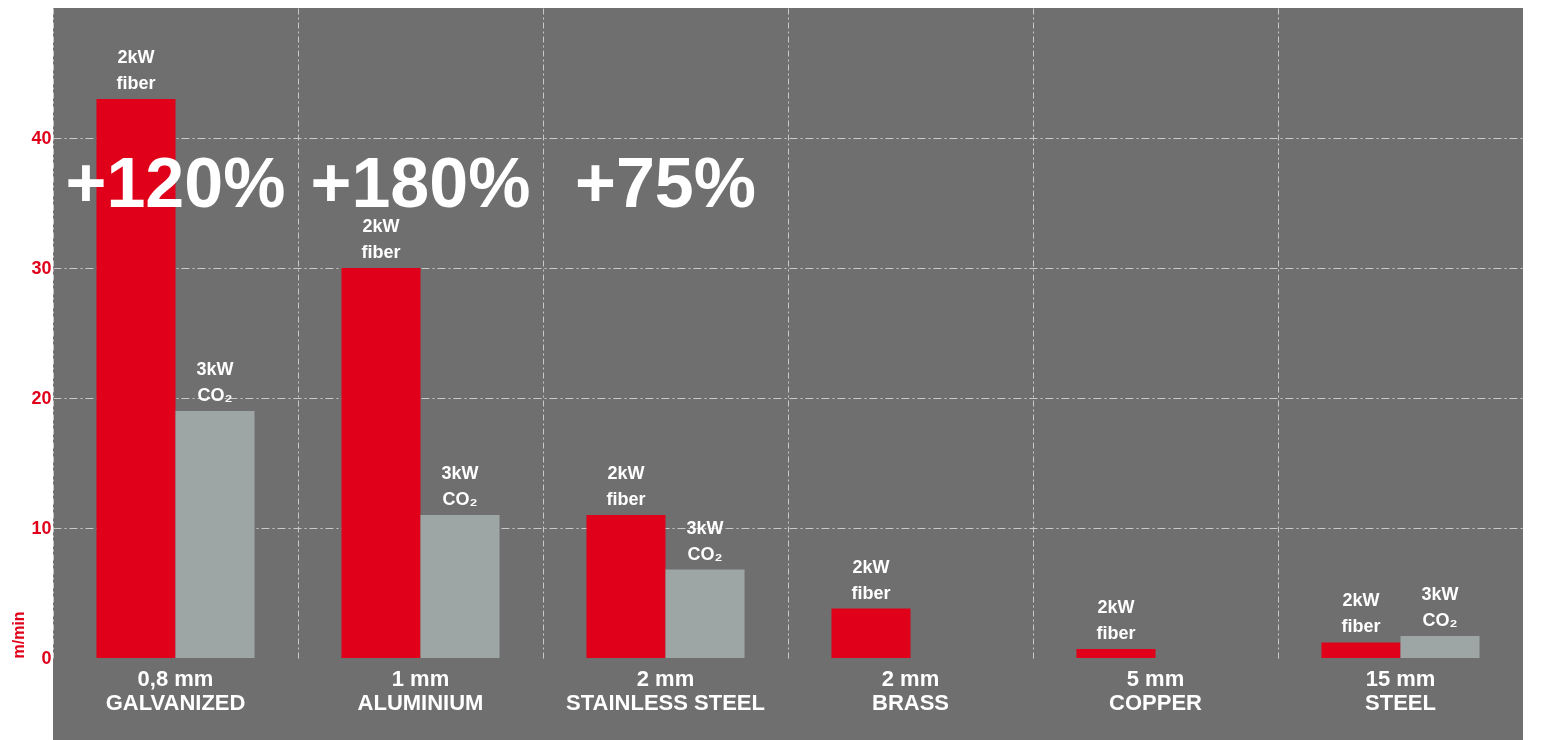 This screenshot has width=1553, height=740. What do you see at coordinates (41, 527) in the screenshot?
I see `y-tick-label: 10` at bounding box center [41, 527].